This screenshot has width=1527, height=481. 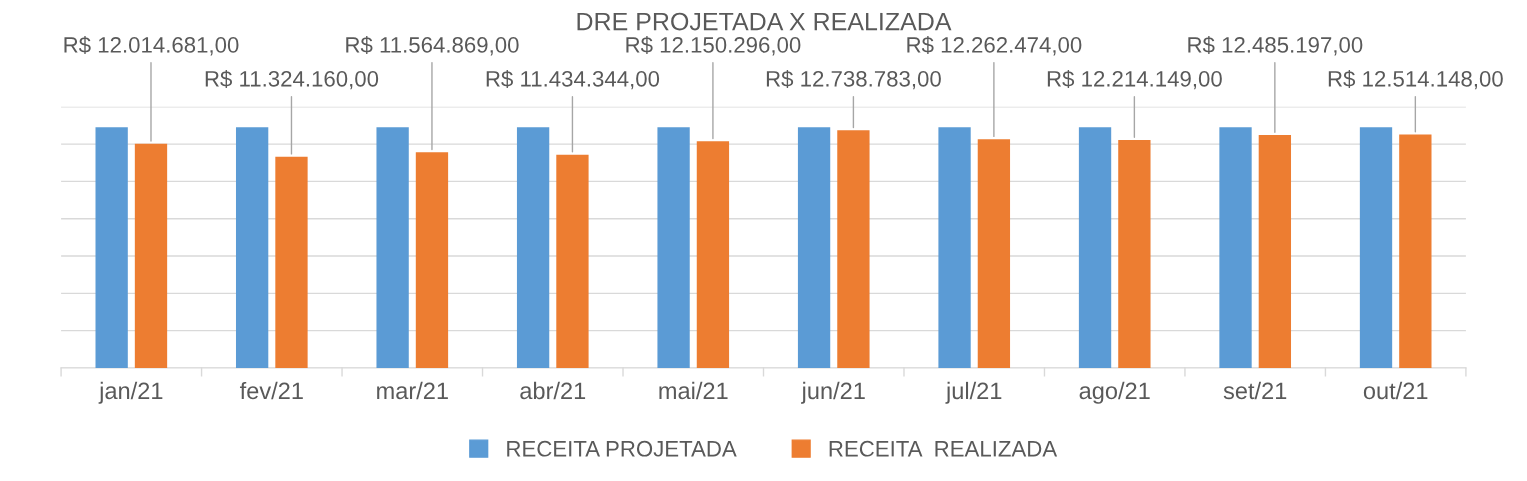 I want to click on x-tick-label: set/21, so click(x=1255, y=390).